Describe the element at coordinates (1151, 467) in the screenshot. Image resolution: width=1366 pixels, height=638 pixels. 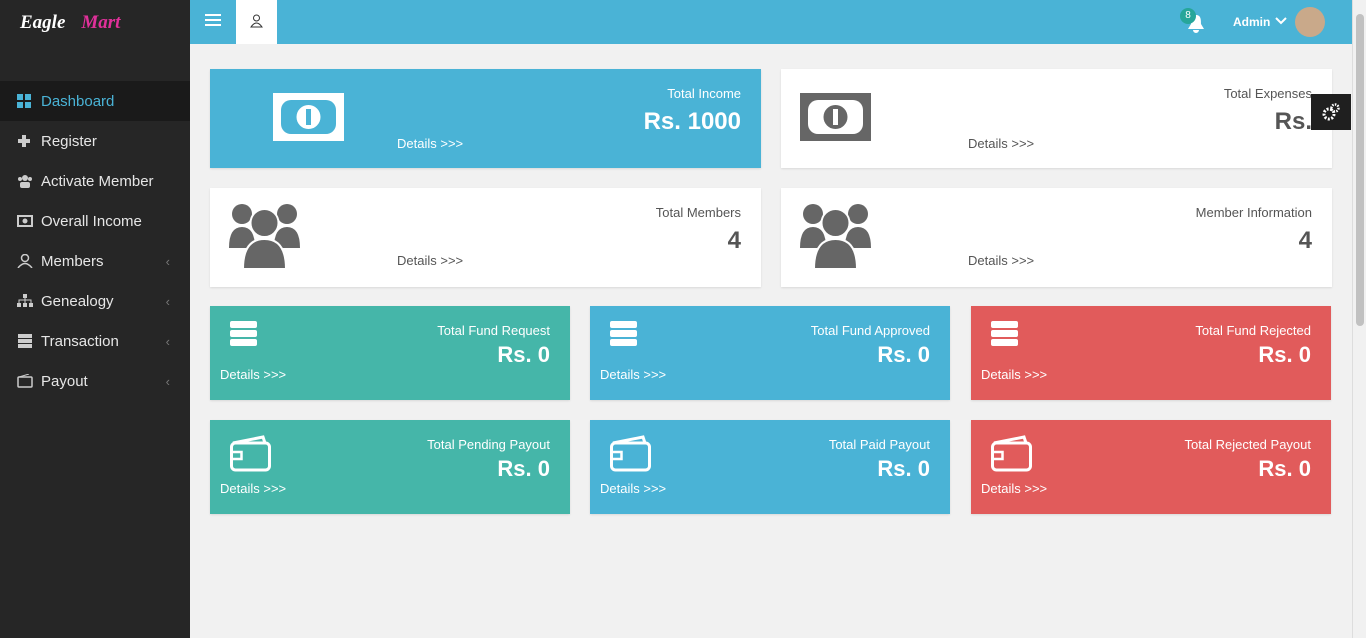
I see `stat-card: Total Rejected Payout Rs. 0 Details >>>` at that location.